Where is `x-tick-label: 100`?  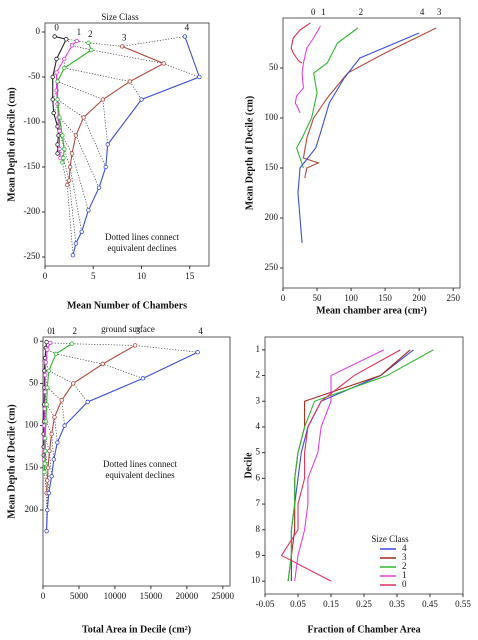 x-tick-label: 100 is located at coordinates (351, 298).